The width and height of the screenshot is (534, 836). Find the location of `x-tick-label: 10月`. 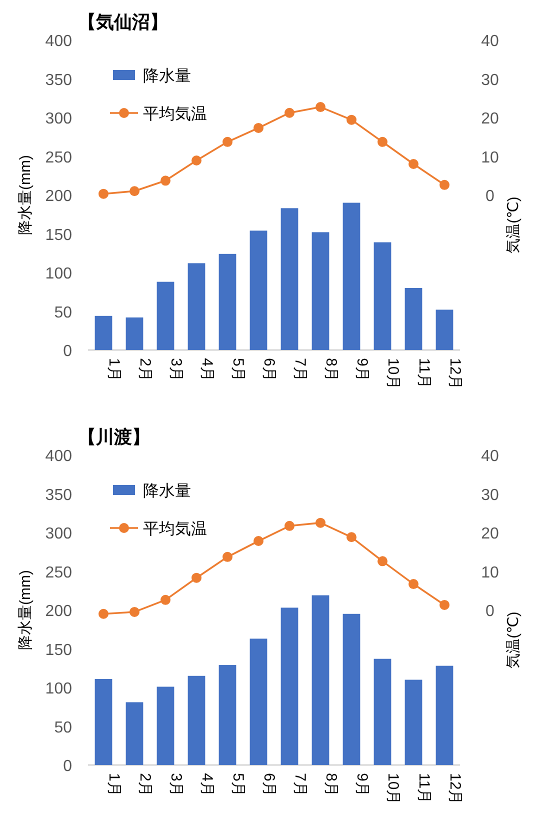

x-tick-label: 10月 is located at coordinates (393, 789).